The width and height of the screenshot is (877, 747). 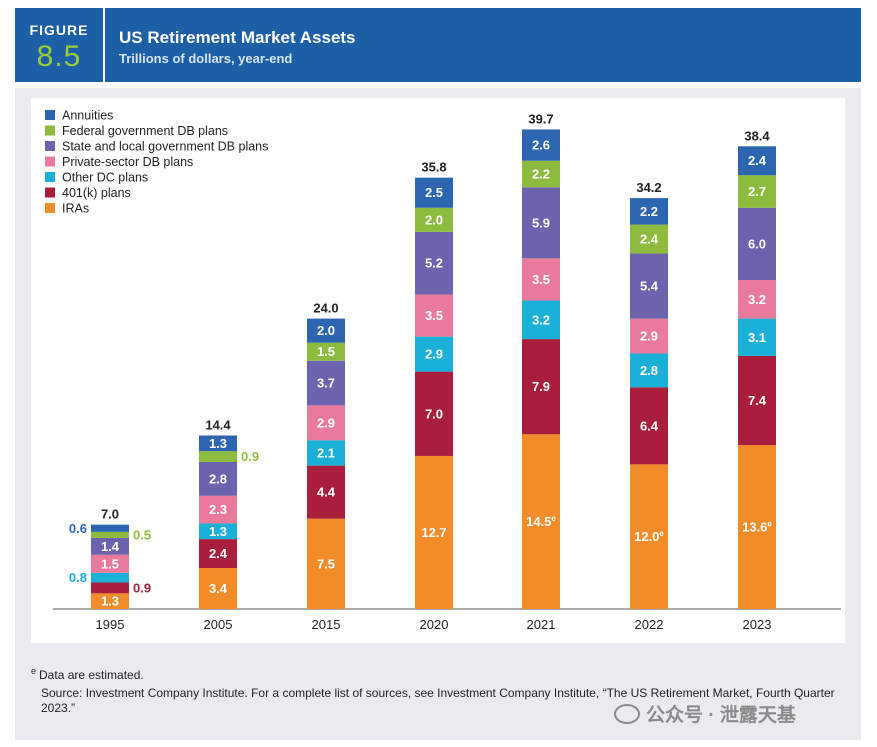 What do you see at coordinates (627, 714) in the screenshot?
I see `wechat-icon` at bounding box center [627, 714].